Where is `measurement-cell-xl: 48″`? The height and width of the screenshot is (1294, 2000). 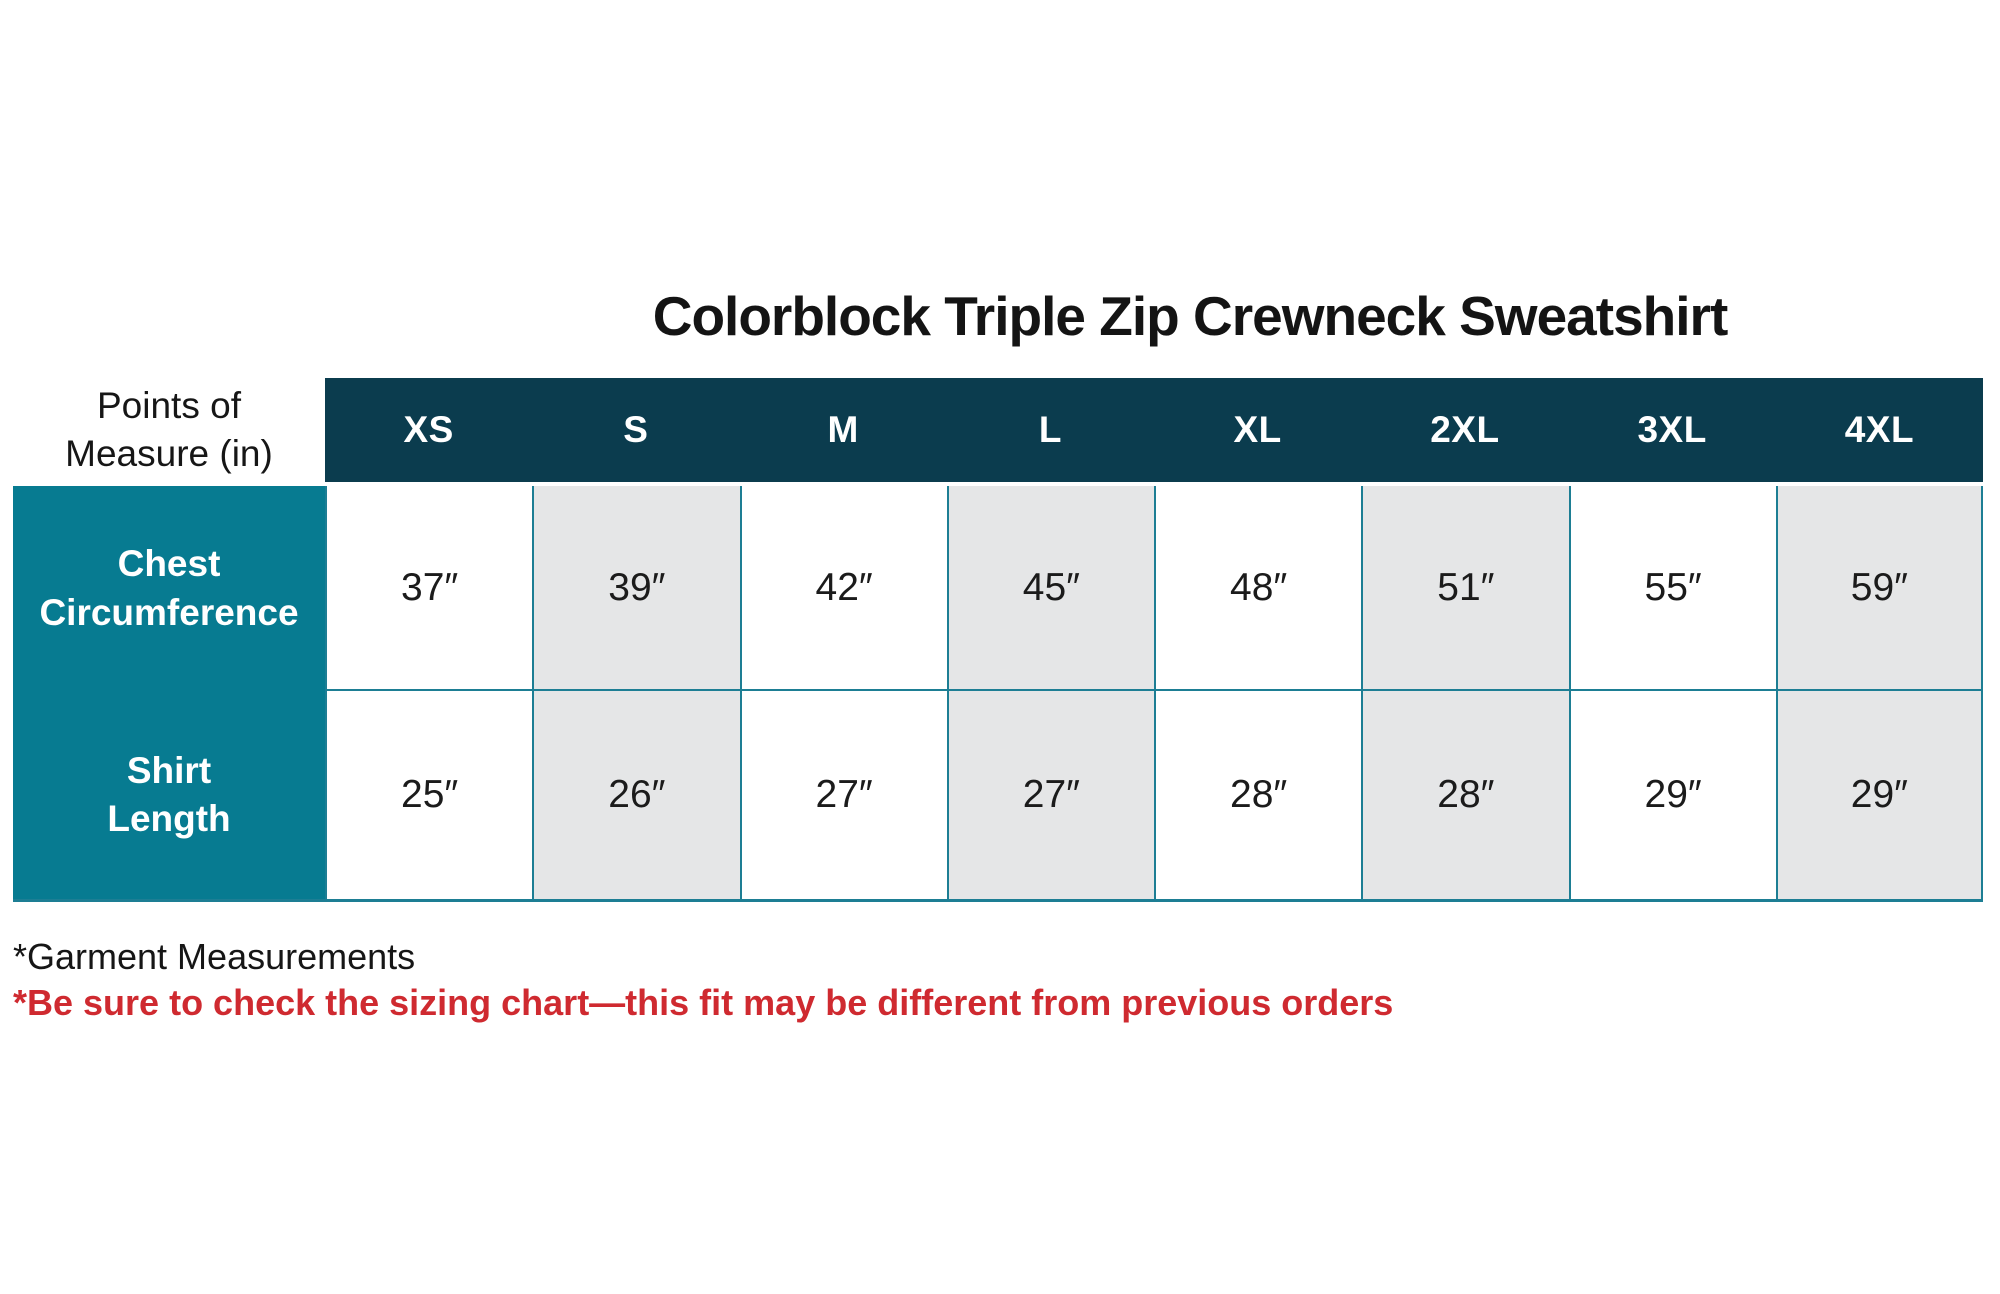 measurement-cell-xl: 48″ is located at coordinates (1258, 588).